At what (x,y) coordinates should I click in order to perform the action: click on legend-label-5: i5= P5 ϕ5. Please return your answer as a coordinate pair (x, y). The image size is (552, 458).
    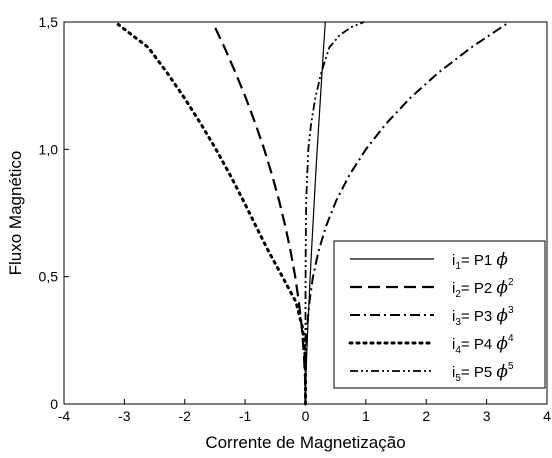
    Looking at the image, I should click on (483, 372).